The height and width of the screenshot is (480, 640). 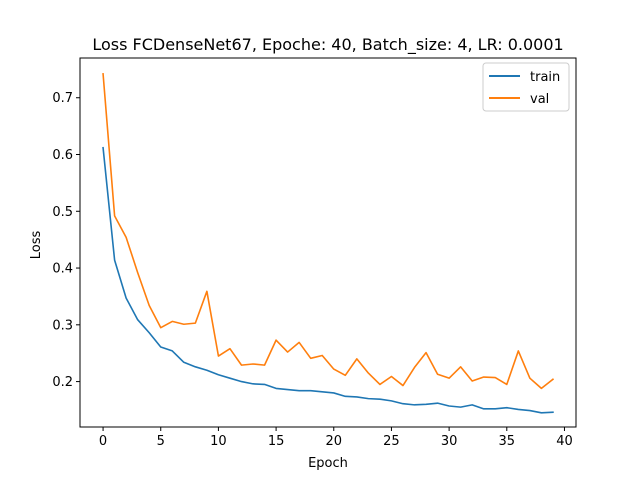 What do you see at coordinates (62, 98) in the screenshot?
I see `y-tick-label: 0.7` at bounding box center [62, 98].